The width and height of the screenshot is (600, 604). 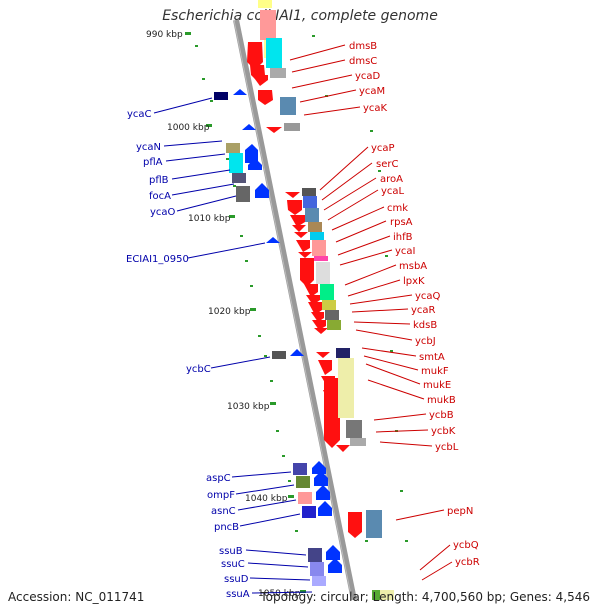 I want to click on gene-label: ycaO, so click(x=163, y=212).